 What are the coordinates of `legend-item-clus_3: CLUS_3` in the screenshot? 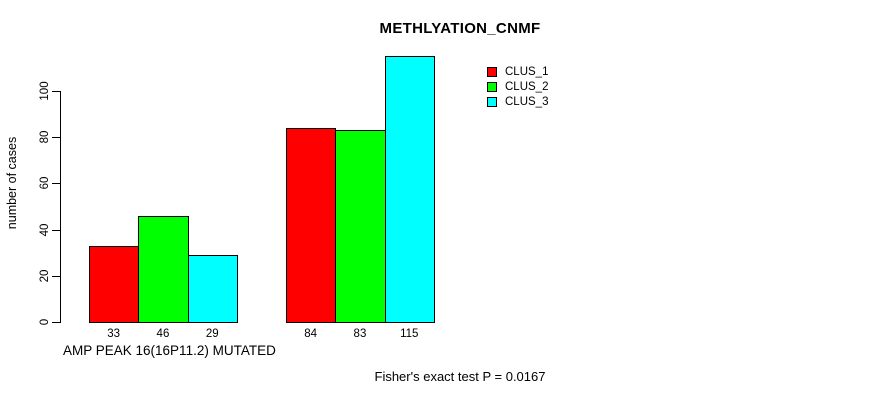 It's located at (517, 101).